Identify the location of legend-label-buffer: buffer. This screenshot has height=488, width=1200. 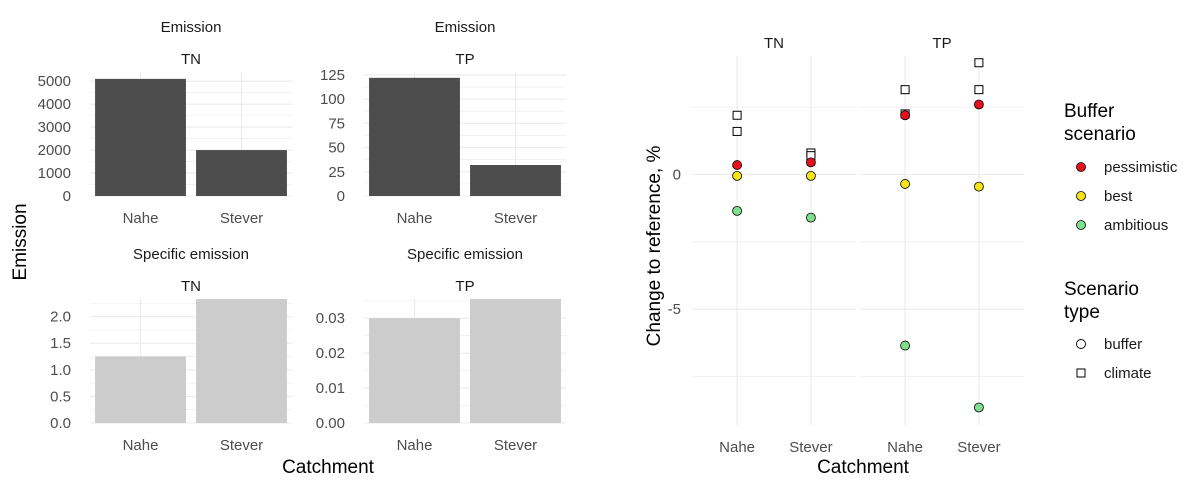
(1123, 344).